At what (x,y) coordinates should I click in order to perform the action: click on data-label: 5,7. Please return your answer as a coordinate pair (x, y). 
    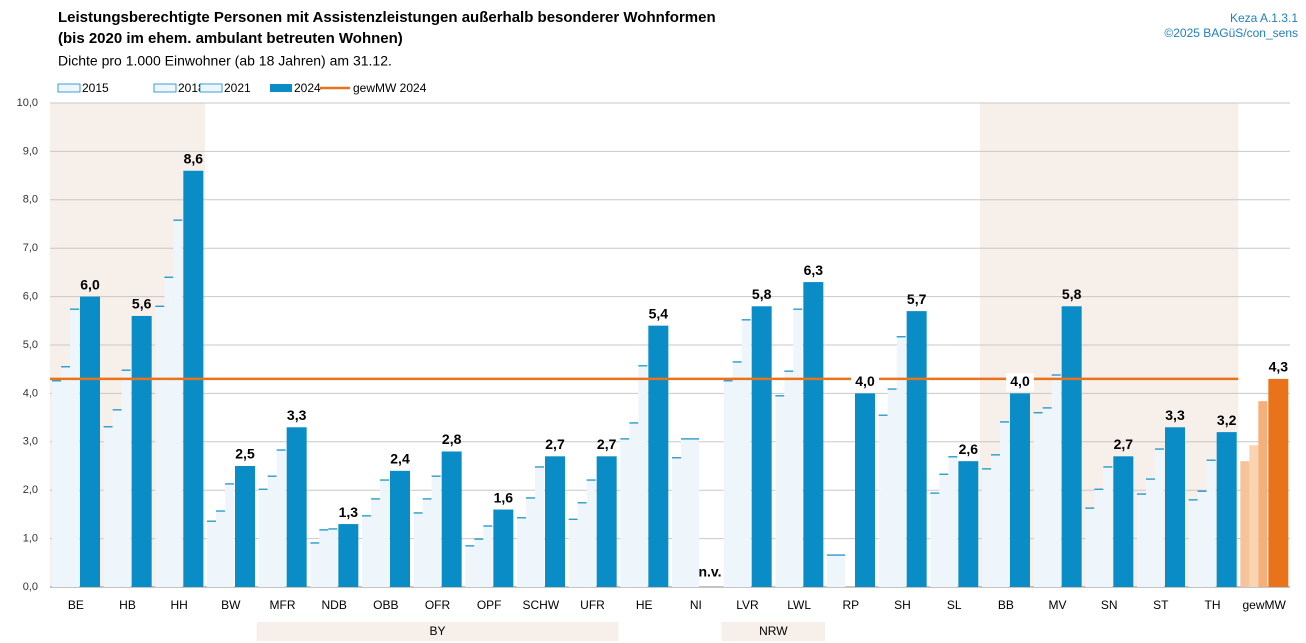
    Looking at the image, I should click on (917, 299).